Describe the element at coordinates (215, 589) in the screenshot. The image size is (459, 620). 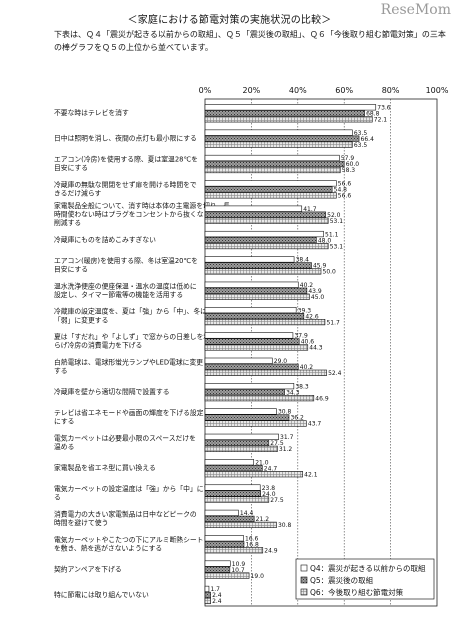
I see `bar-value-label: 1.7` at that location.